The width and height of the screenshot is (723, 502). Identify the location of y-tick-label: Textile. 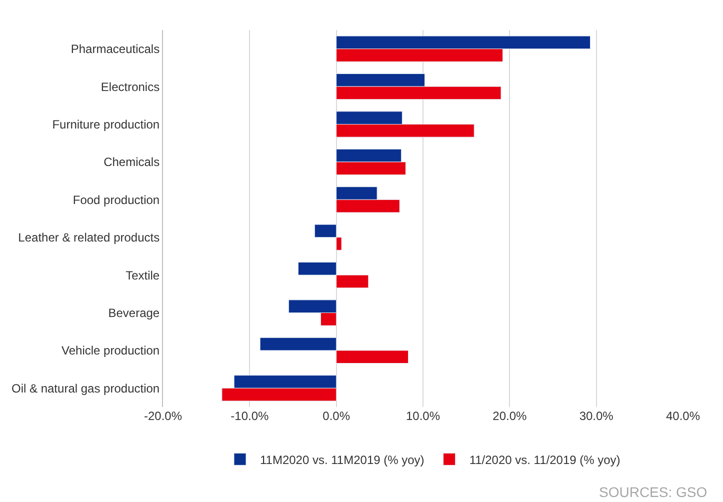
(143, 275).